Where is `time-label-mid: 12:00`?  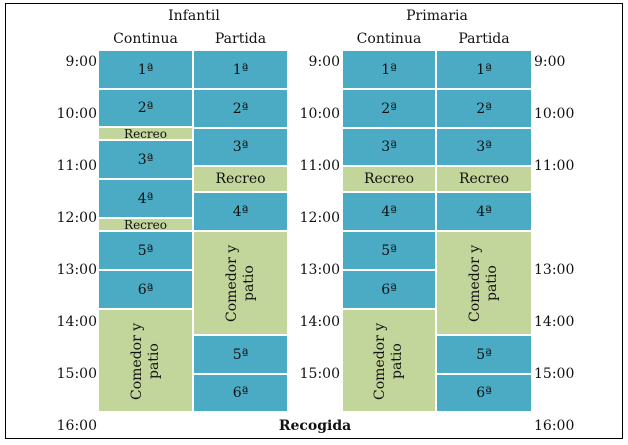 time-label-mid: 12:00 is located at coordinates (319, 218).